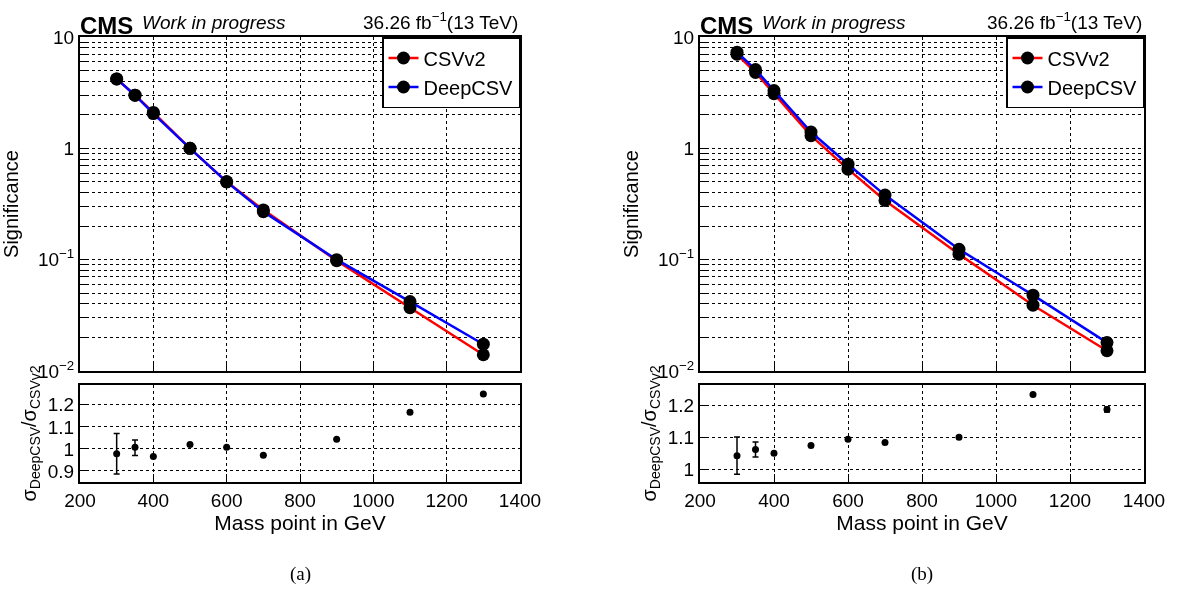 The image size is (1177, 591). What do you see at coordinates (61, 471) in the screenshot?
I see `y-tick-label: 0.9` at bounding box center [61, 471].